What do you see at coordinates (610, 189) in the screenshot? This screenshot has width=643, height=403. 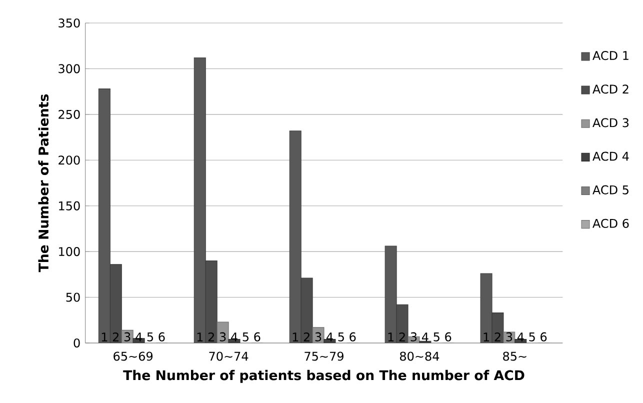 I see `legend-label: ACD 5` at bounding box center [610, 189].